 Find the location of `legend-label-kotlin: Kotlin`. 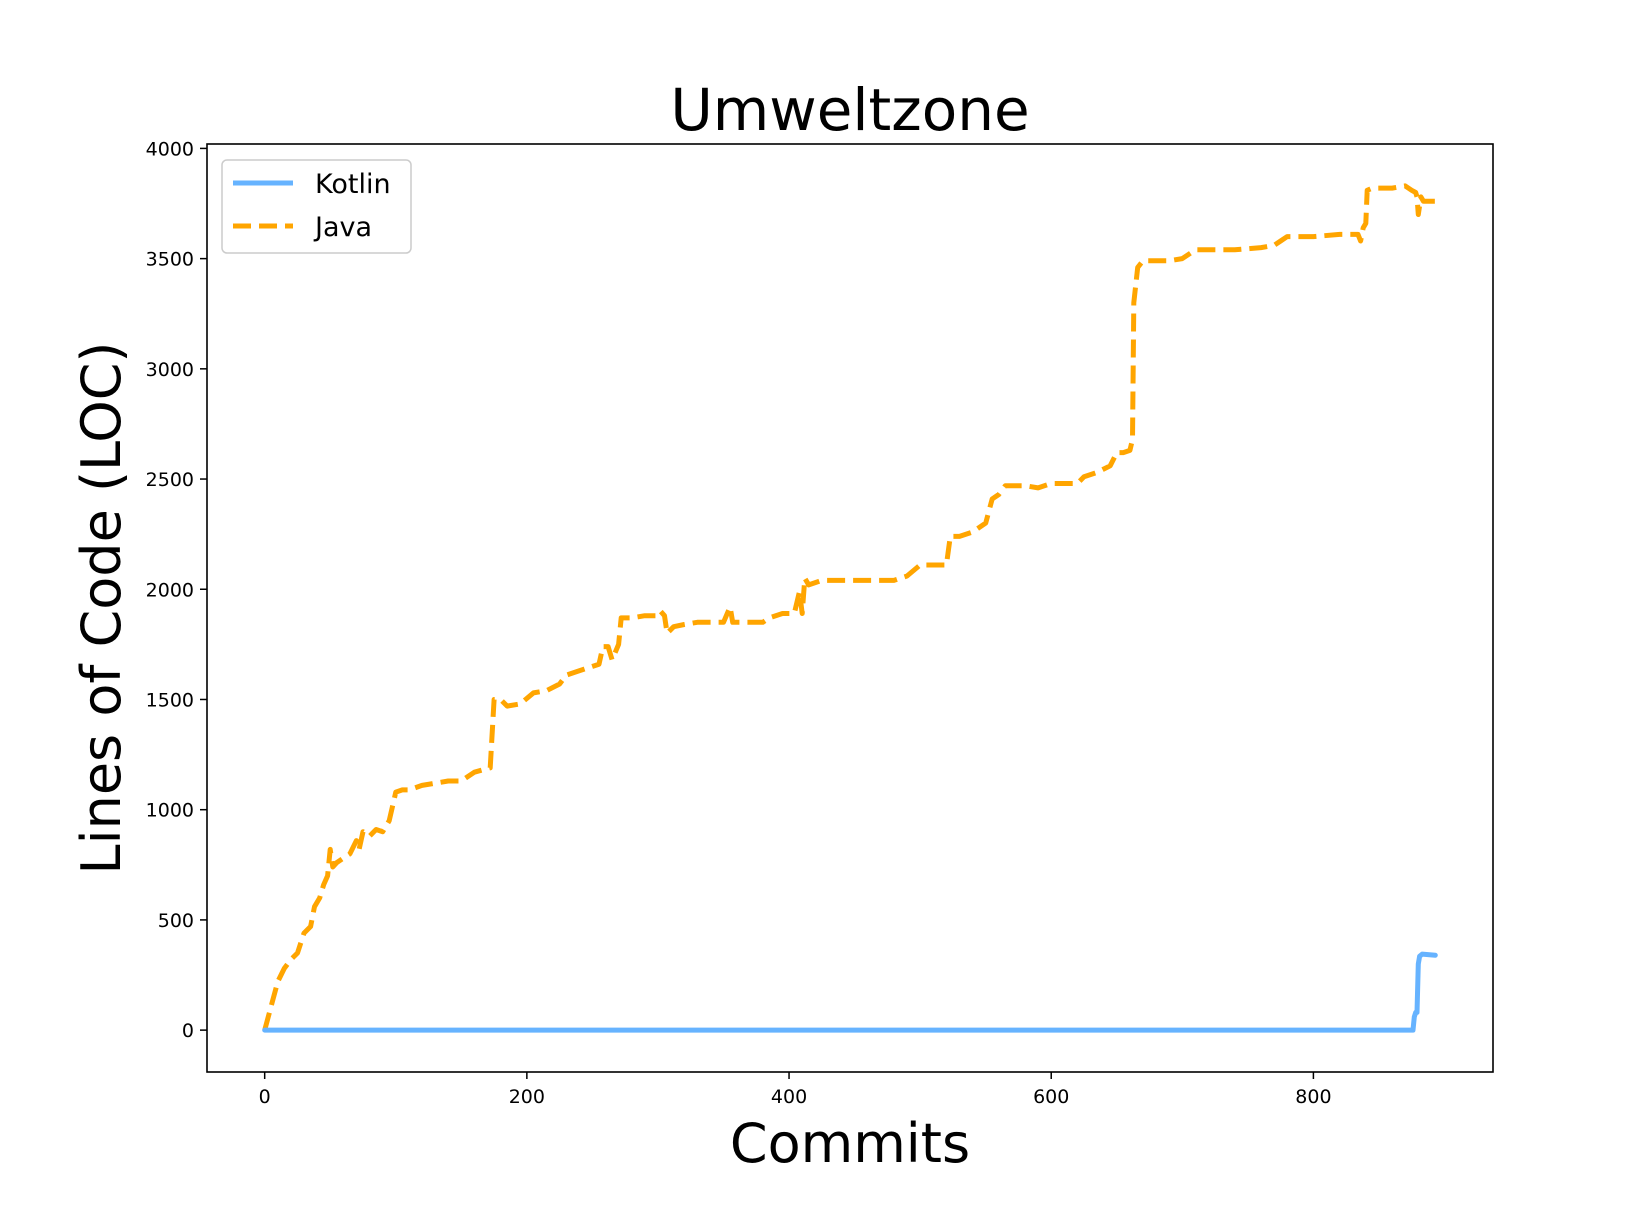

legend-label-kotlin: Kotlin is located at coordinates (353, 184).